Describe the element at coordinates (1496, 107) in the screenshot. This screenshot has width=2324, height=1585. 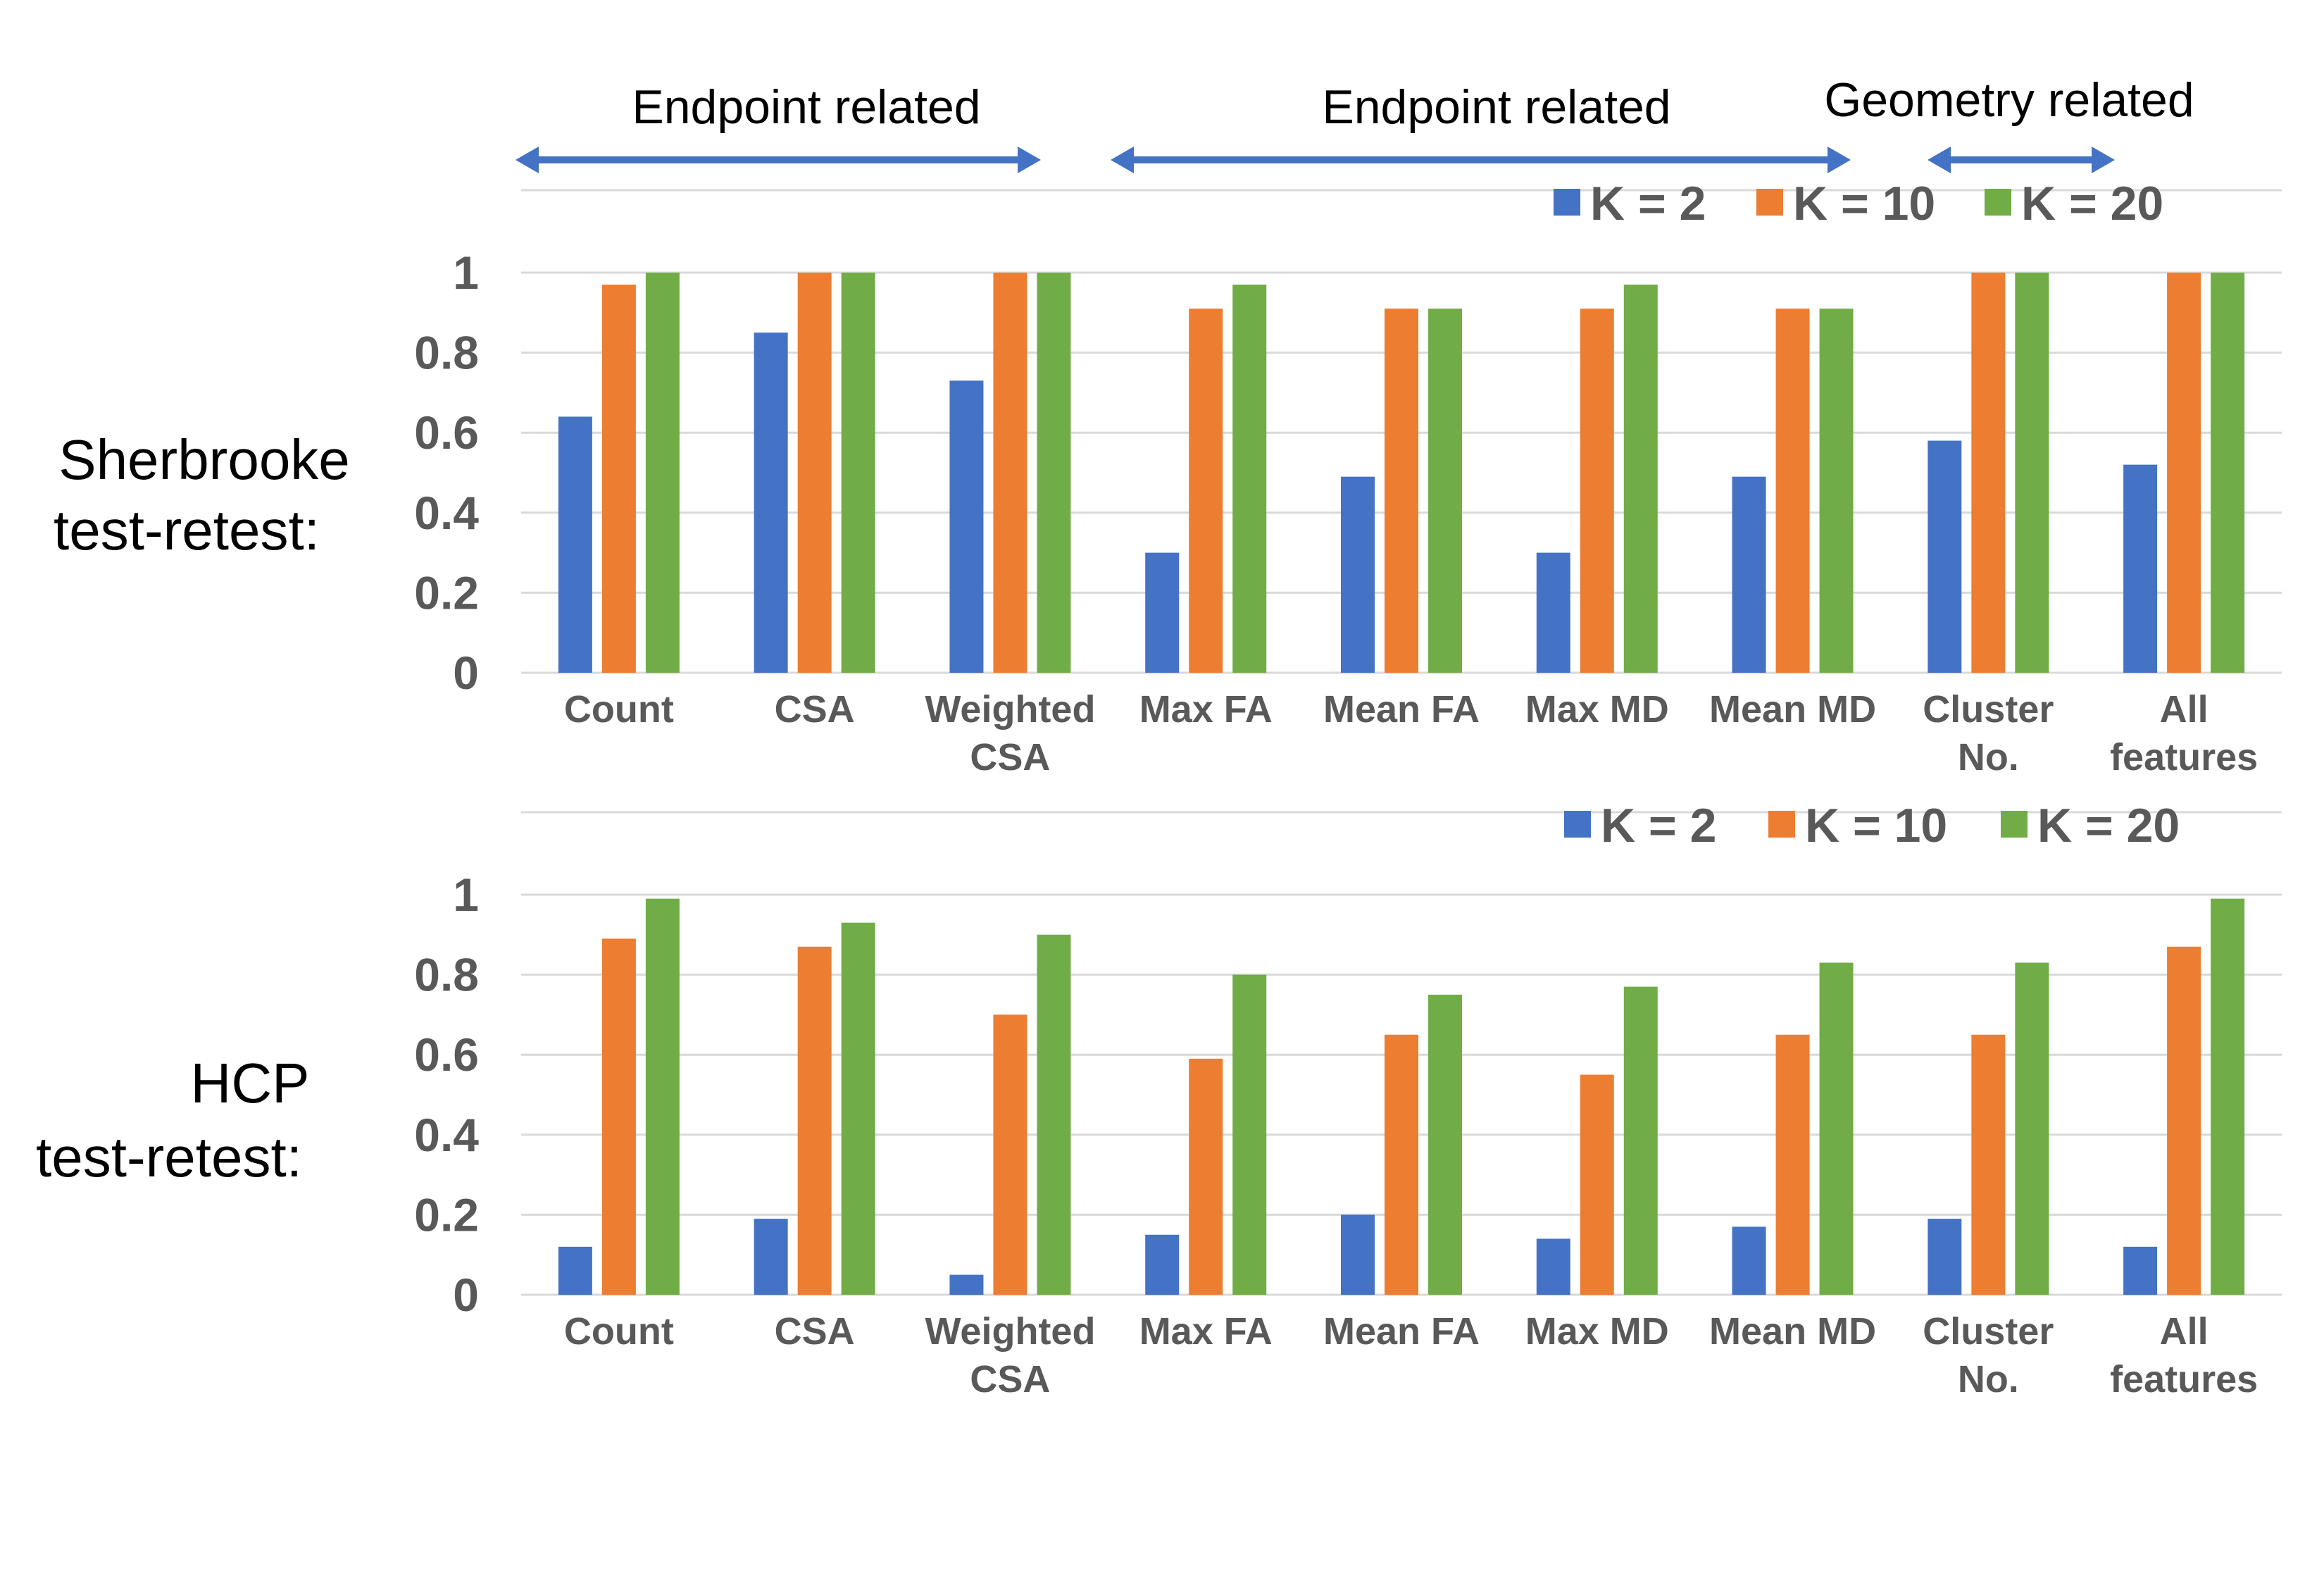
I see `group-label-2: Endpoint related` at that location.